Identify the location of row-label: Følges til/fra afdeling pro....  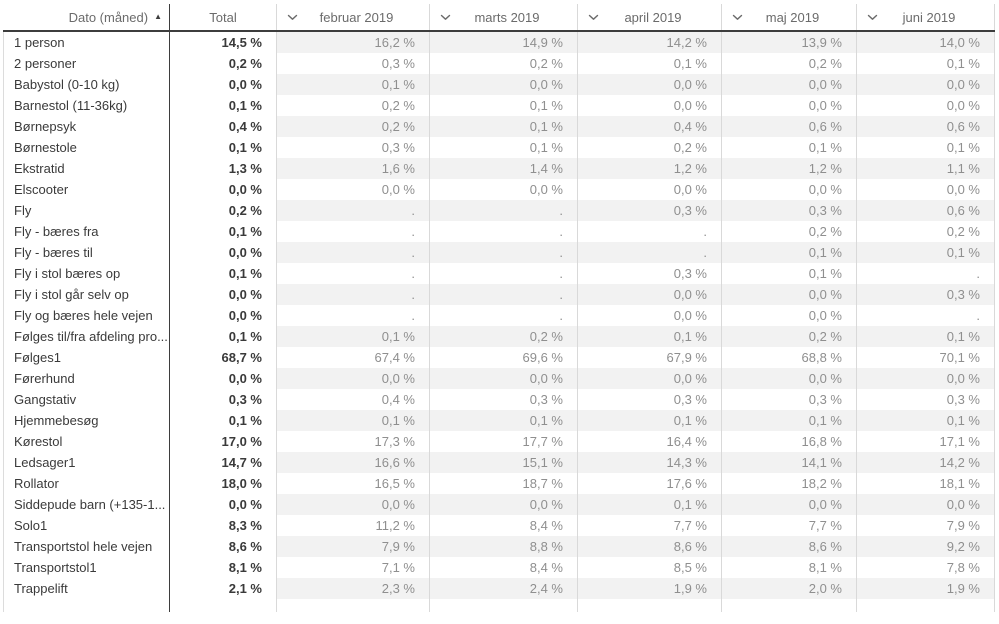
(86, 336).